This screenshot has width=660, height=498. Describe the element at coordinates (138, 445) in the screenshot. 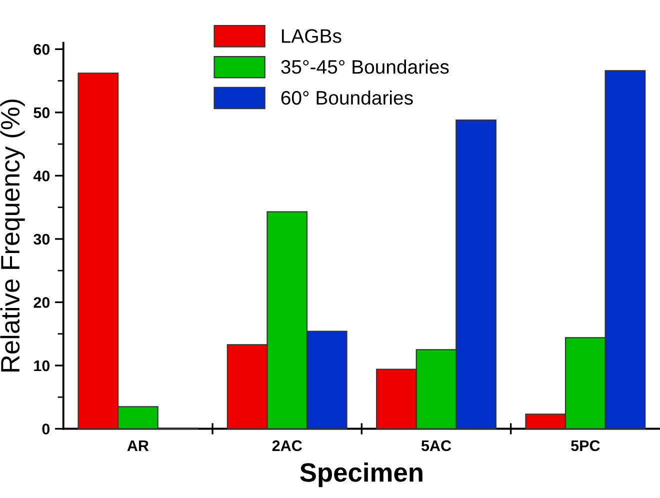

I see `x-tick-label: AR` at that location.